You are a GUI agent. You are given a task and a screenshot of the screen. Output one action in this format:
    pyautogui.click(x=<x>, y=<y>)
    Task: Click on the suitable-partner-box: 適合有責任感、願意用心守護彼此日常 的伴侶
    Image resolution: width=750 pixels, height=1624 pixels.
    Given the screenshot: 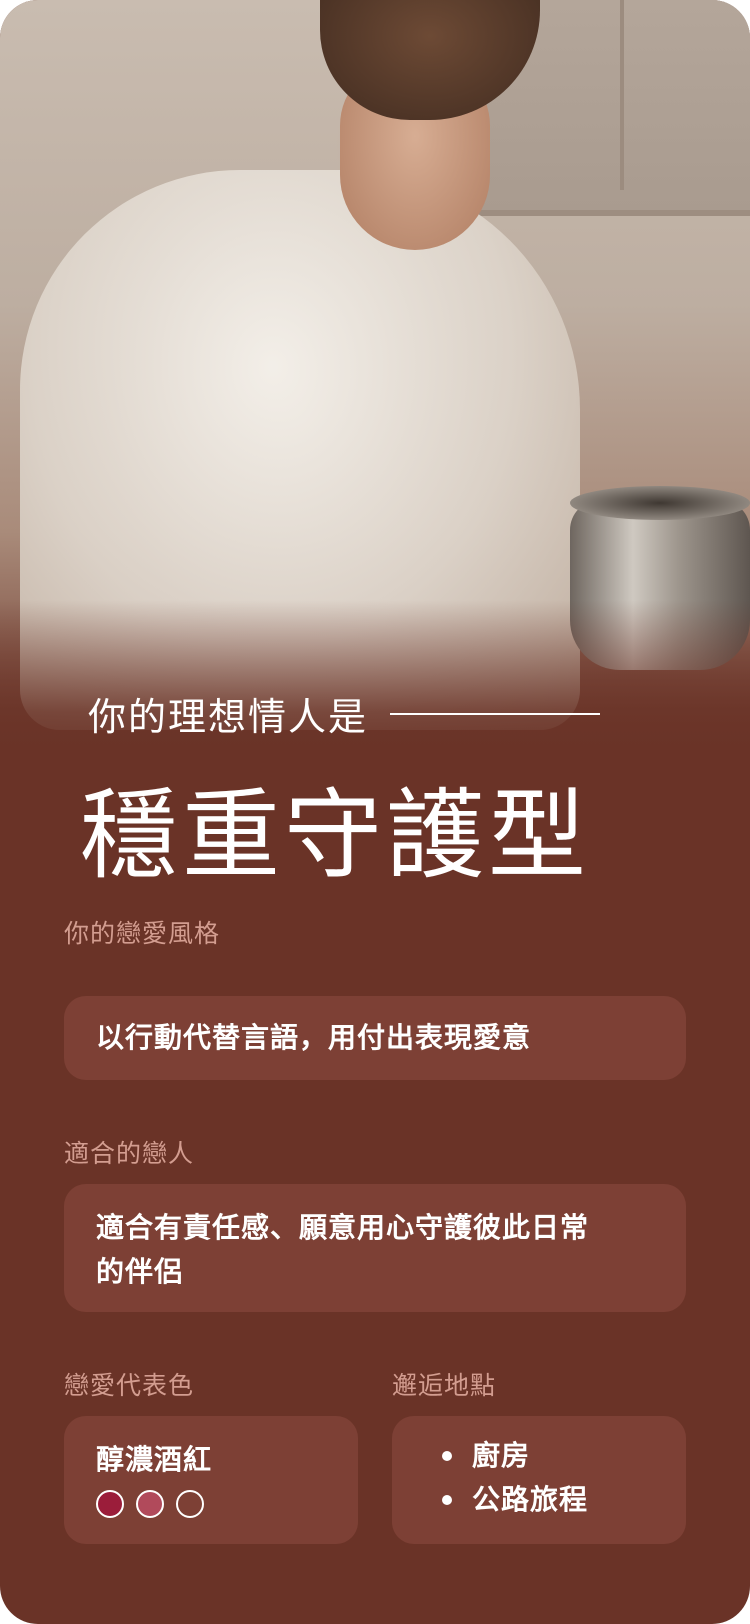 What is the action you would take?
    pyautogui.click(x=375, y=1248)
    